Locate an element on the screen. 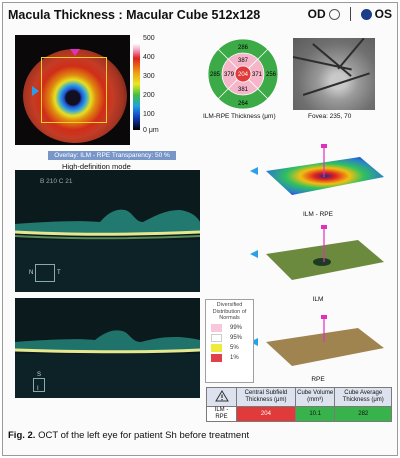 The image size is (400, 458). scale-label: 100 is located at coordinates (149, 114).